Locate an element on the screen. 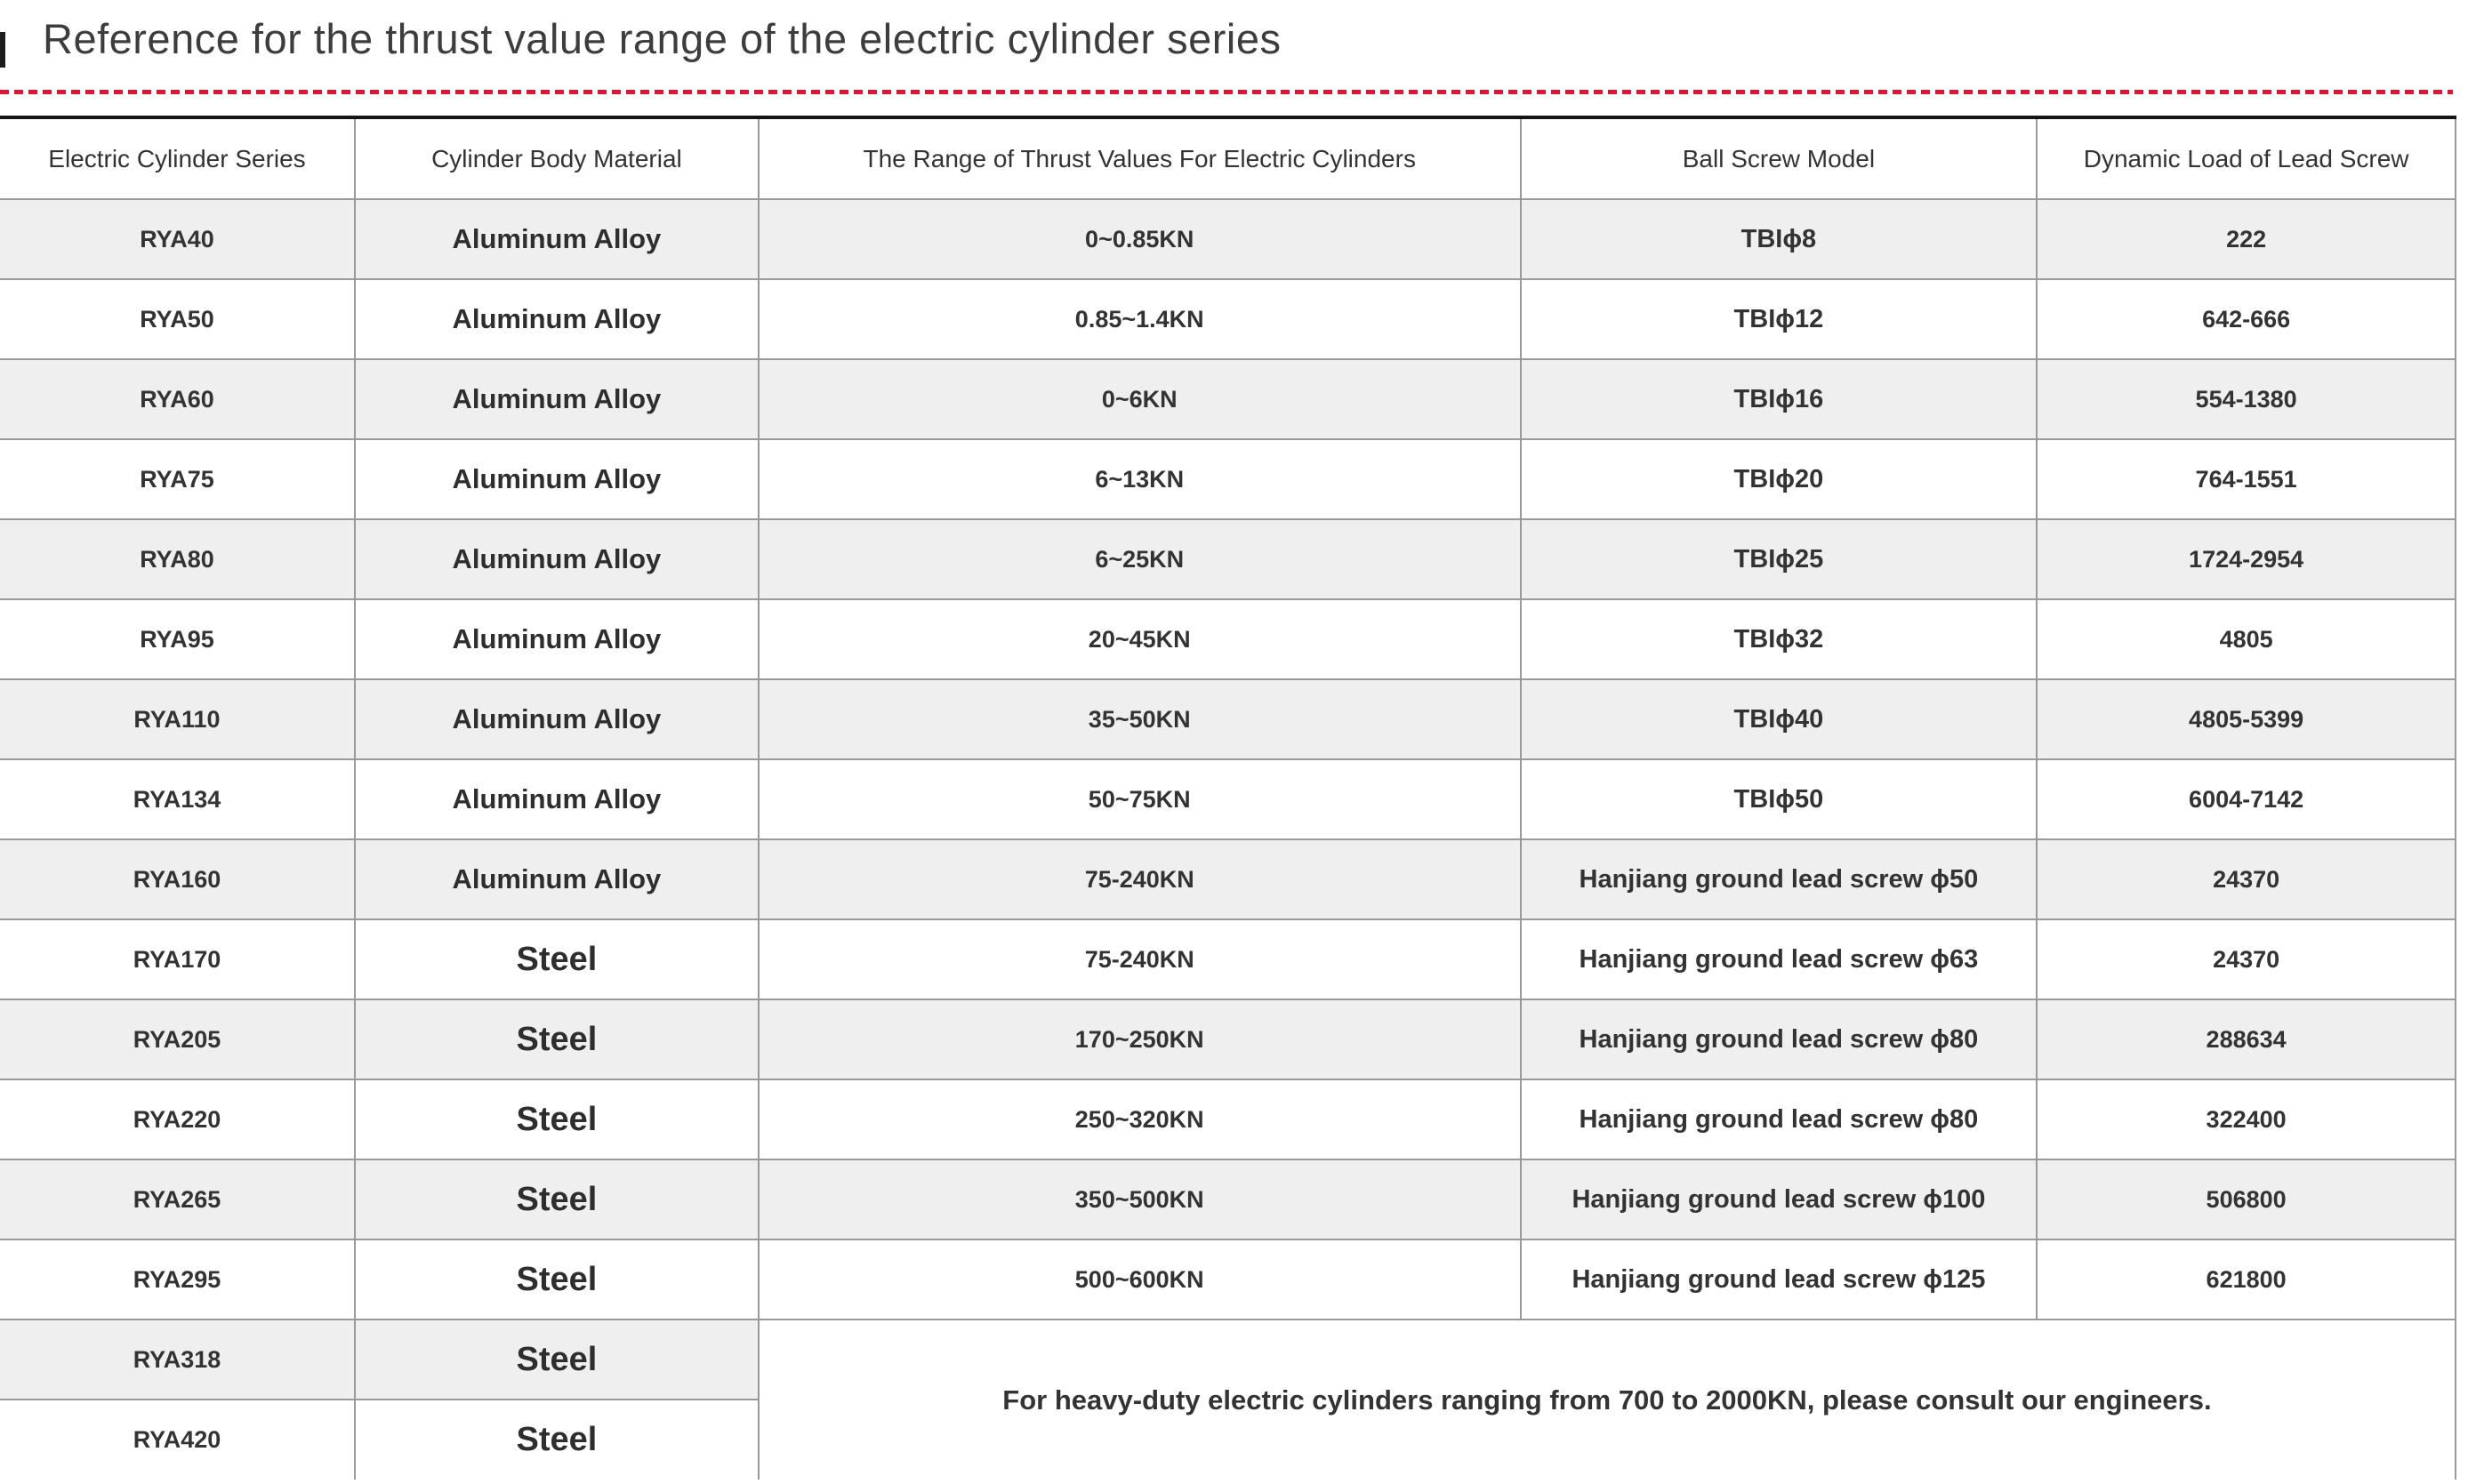  thrust-cell: 0.85~1.4KN is located at coordinates (1139, 319).